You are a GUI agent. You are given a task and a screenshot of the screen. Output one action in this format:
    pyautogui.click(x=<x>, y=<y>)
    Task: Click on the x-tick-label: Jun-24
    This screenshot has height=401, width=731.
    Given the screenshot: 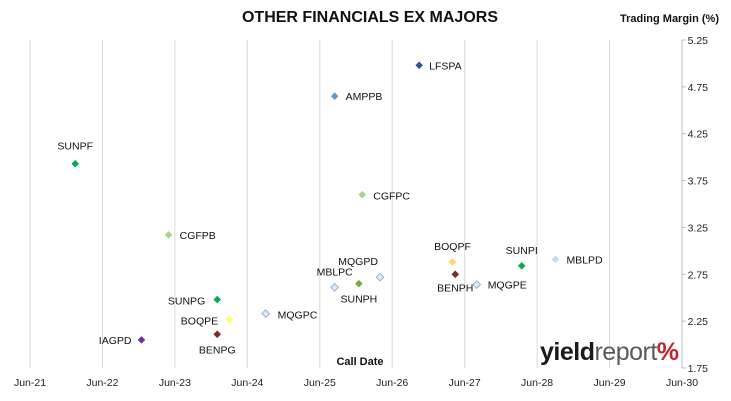 What is the action you would take?
    pyautogui.click(x=247, y=383)
    